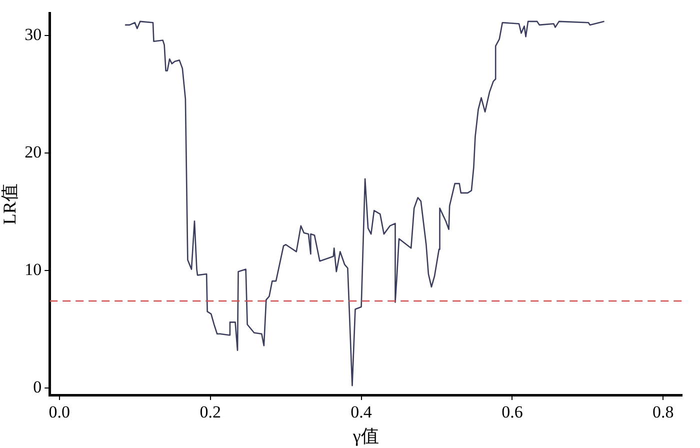  What do you see at coordinates (33, 152) in the screenshot?
I see `y-tick-label: 20` at bounding box center [33, 152].